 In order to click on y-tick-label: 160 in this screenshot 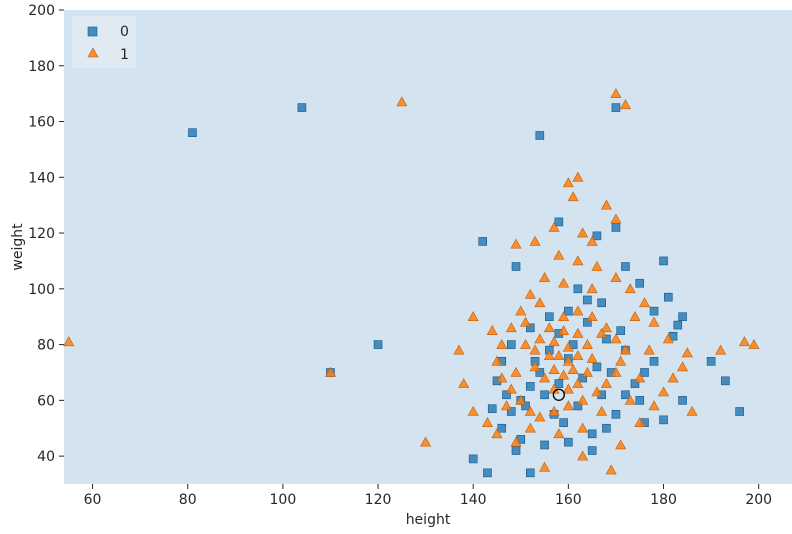, I will do `click(41, 123)`.